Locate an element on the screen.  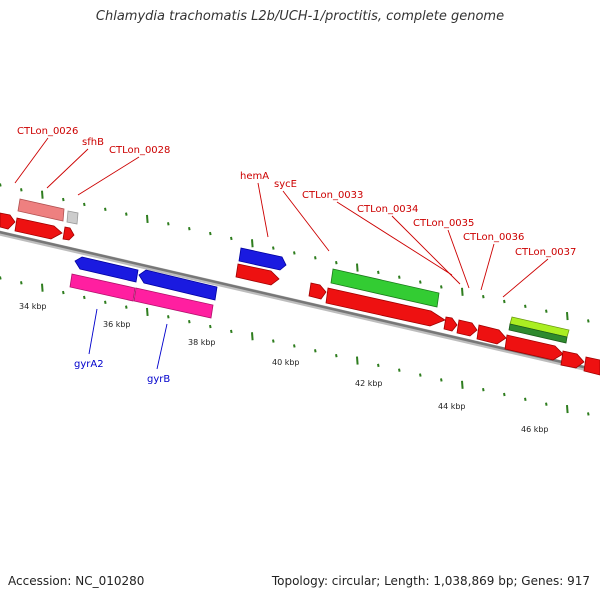
scale-label: 34 kbp is located at coordinates (33, 306).